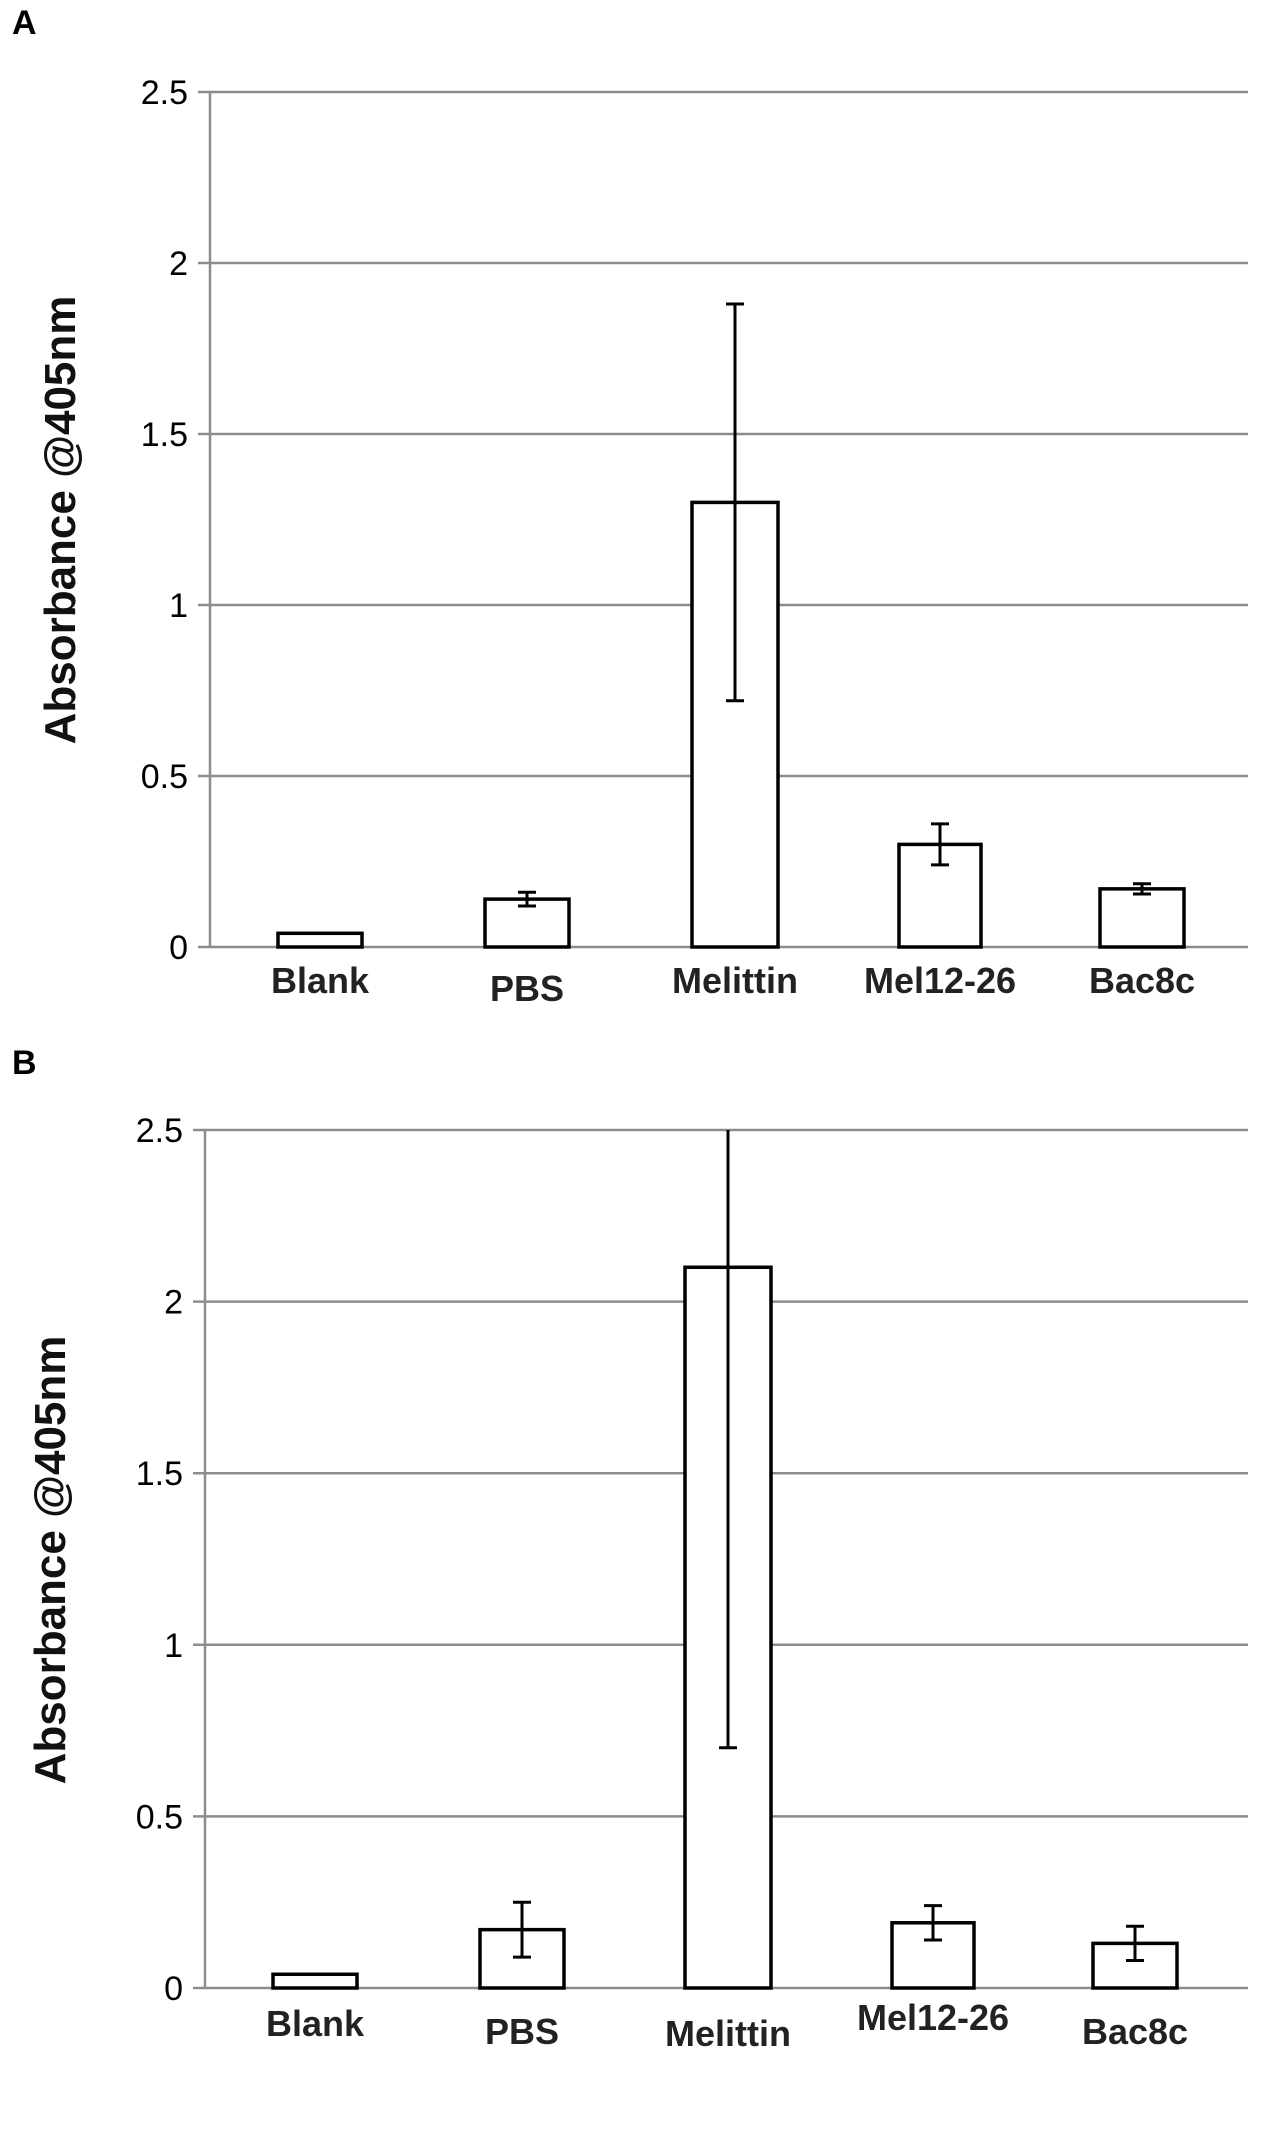 This screenshot has height=2137, width=1267. Describe the element at coordinates (1142, 918) in the screenshot. I see `bar-bac8c` at that location.